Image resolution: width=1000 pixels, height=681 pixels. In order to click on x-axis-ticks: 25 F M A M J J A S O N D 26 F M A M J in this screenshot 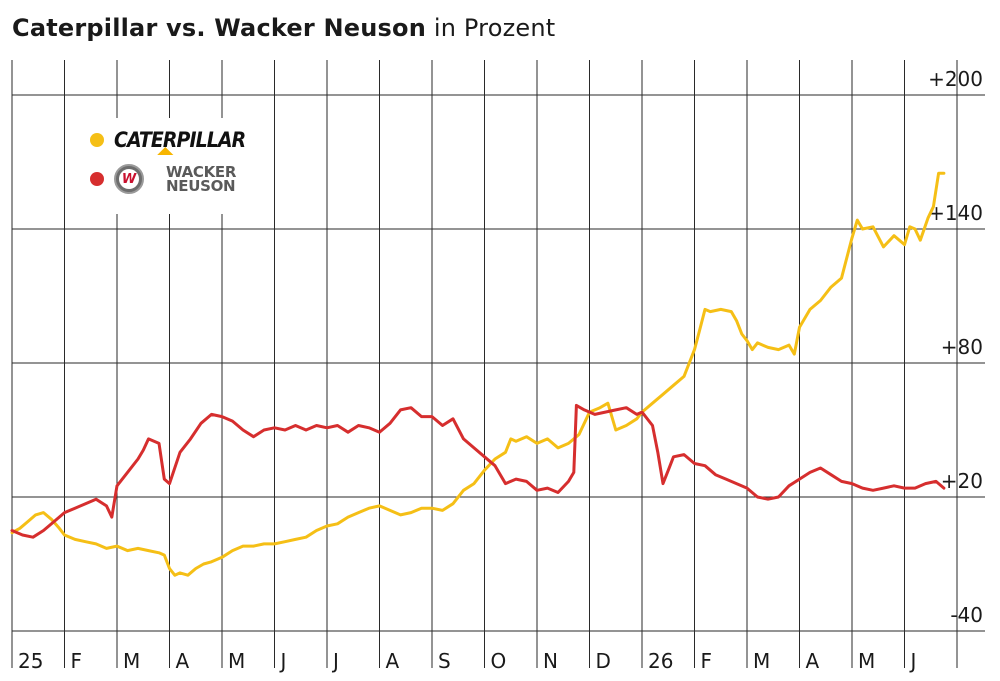, I will do `click(467, 661)`.